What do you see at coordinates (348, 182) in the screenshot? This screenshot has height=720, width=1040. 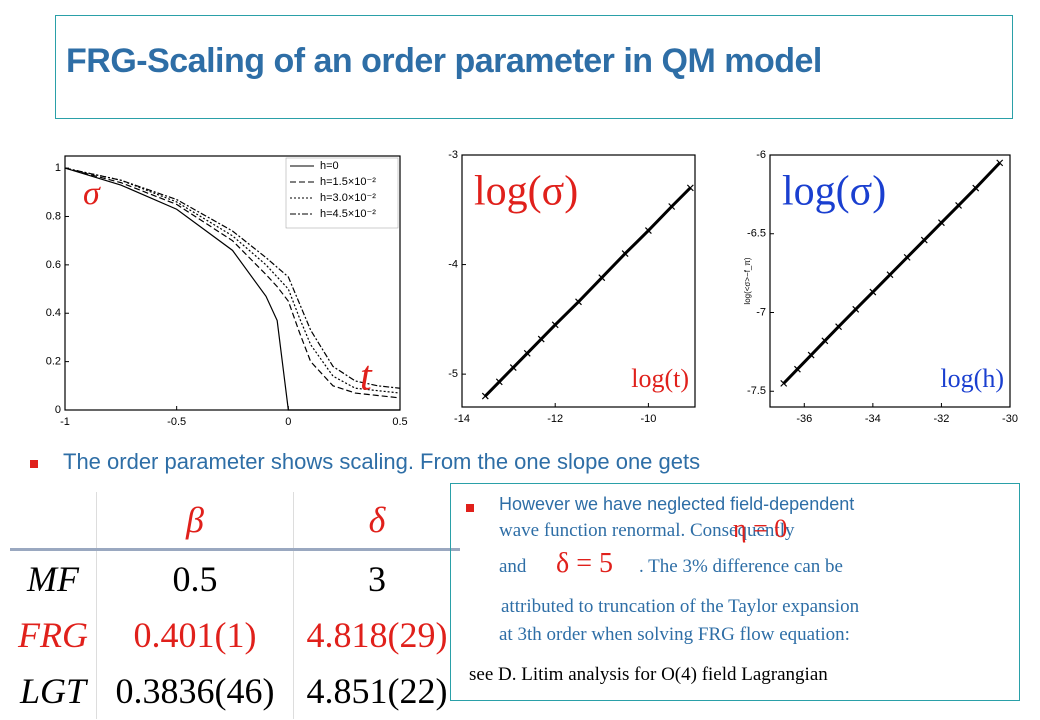 I see `legend-label: h=1.5×10⁻²` at bounding box center [348, 182].